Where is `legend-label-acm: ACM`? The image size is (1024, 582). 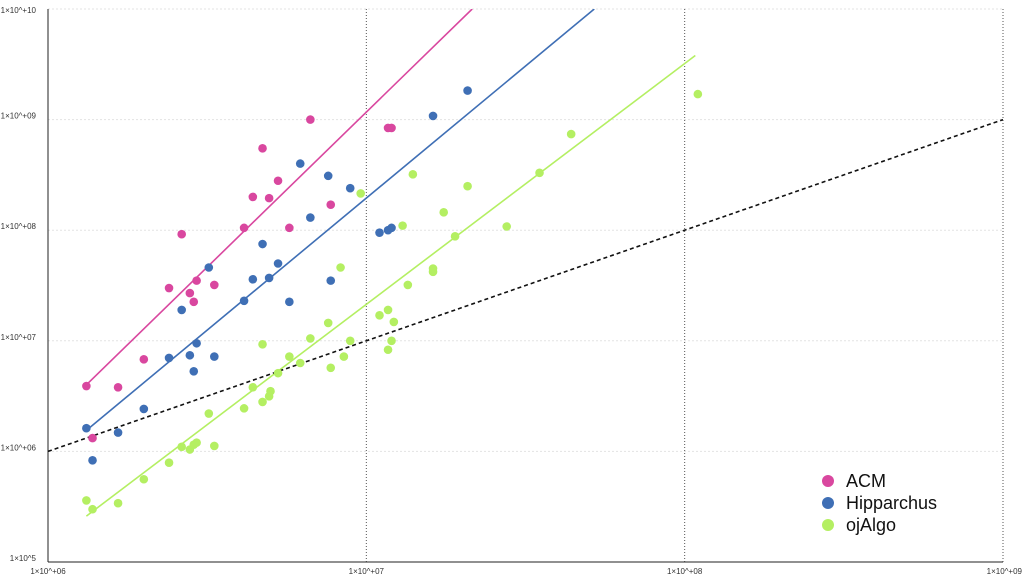
legend-label-acm: ACM is located at coordinates (866, 481).